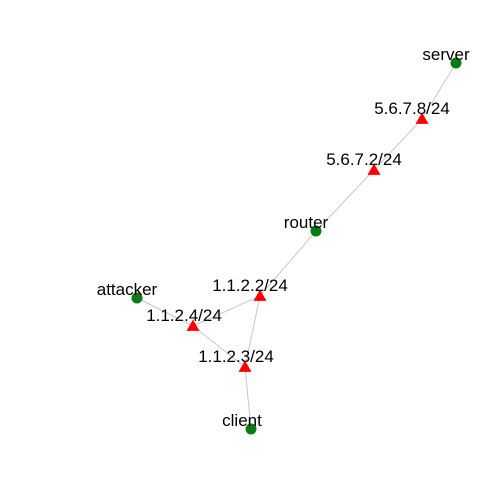 The height and width of the screenshot is (493, 499). I want to click on node-label-if-1124: 1.1.2.4/24, so click(184, 315).